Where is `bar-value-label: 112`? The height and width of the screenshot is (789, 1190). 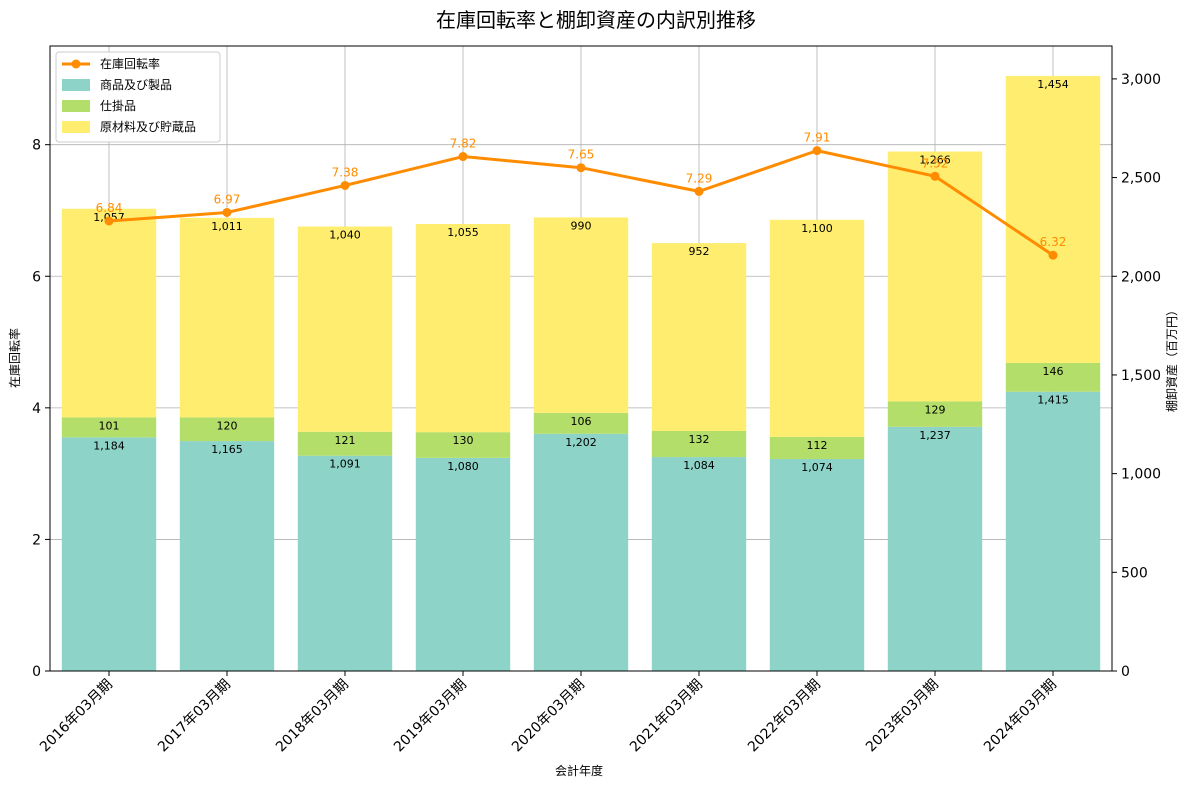 bar-value-label: 112 is located at coordinates (817, 445).